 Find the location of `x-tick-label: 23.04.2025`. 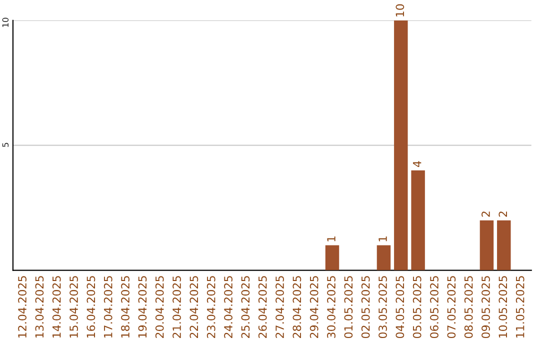

x-tick-label: 23.04.2025 is located at coordinates (211, 307).